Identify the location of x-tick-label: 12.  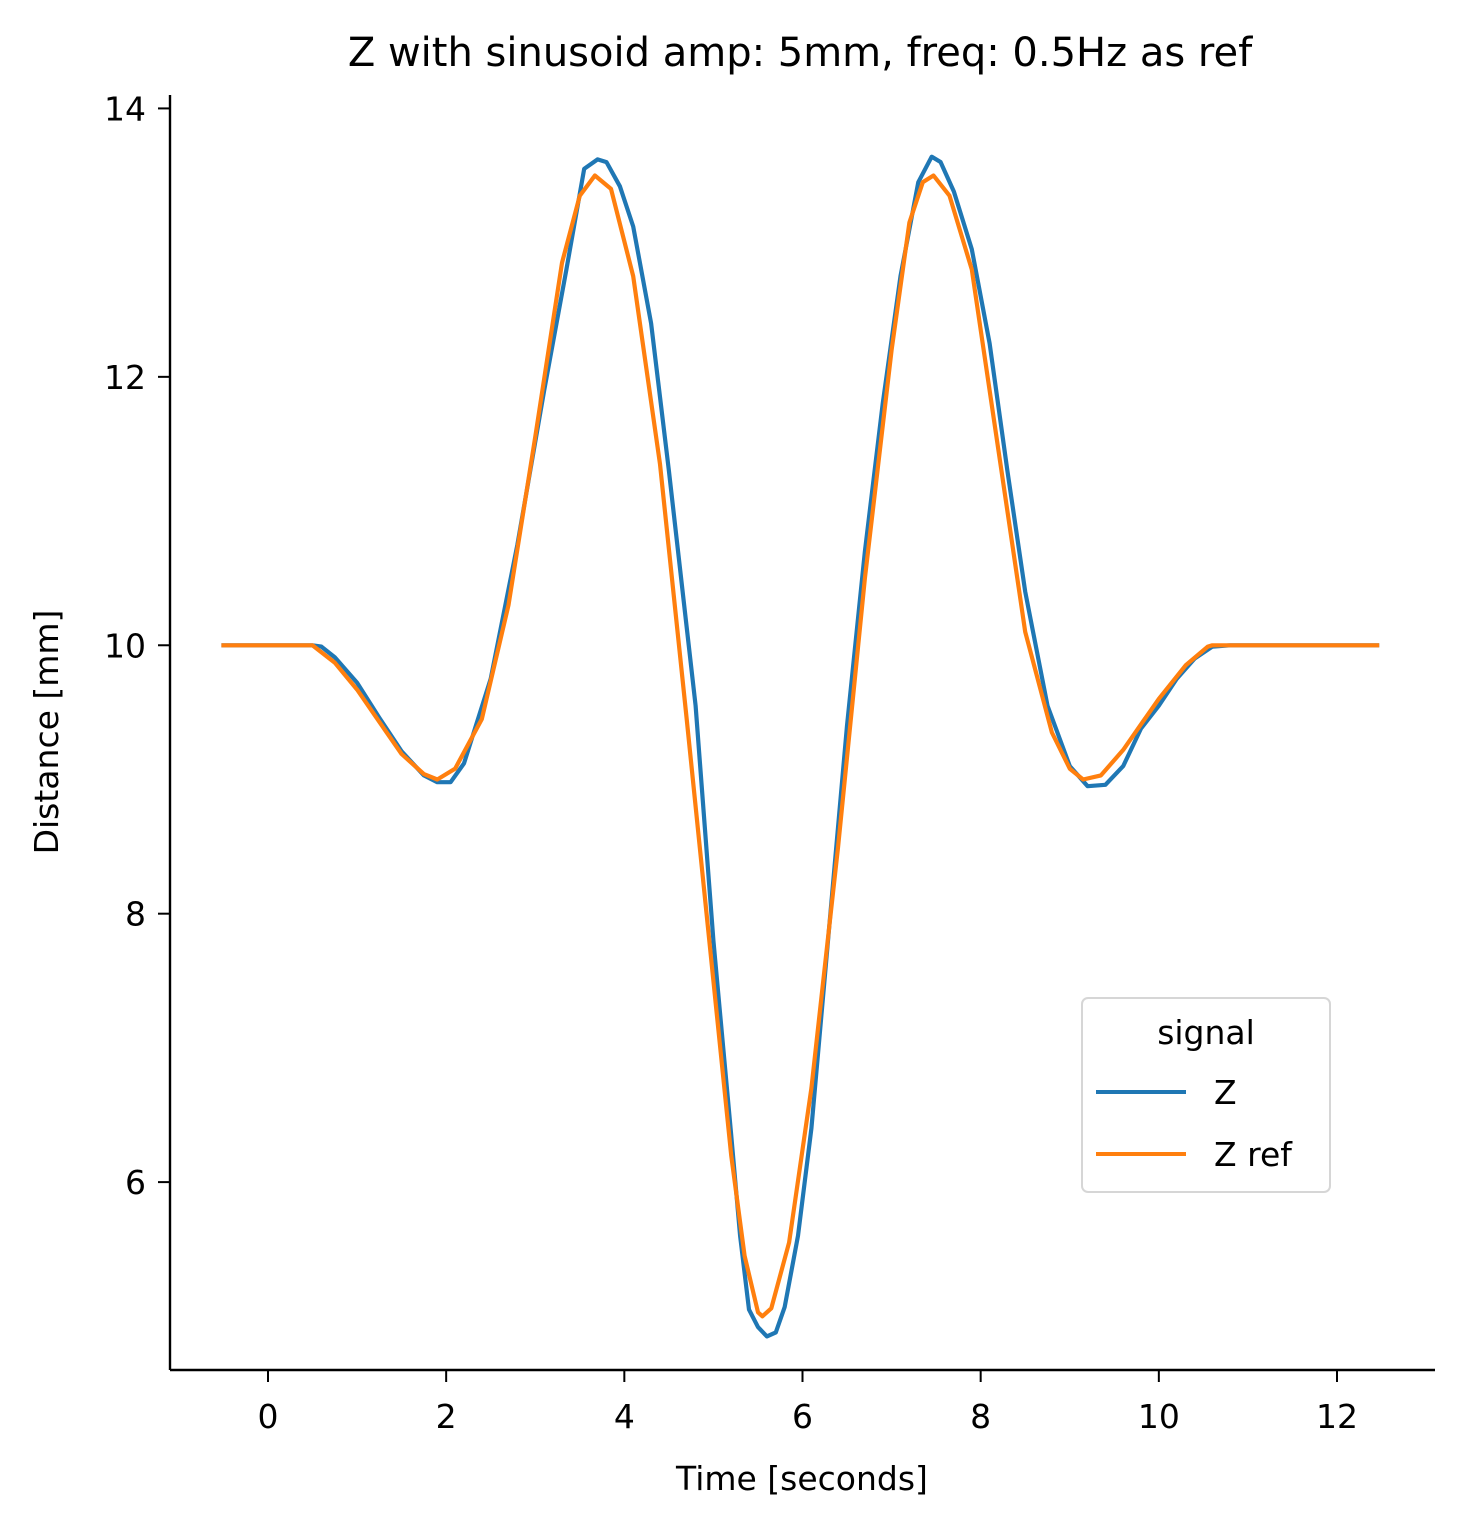
(1337, 1416).